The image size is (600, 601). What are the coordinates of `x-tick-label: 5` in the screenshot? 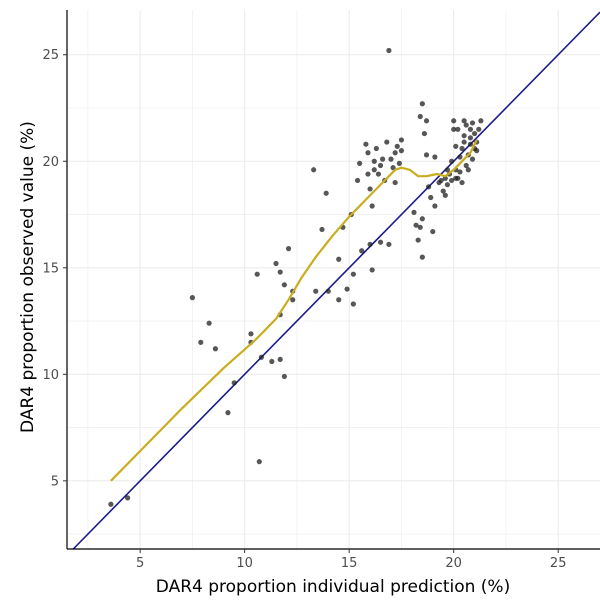 It's located at (140, 563).